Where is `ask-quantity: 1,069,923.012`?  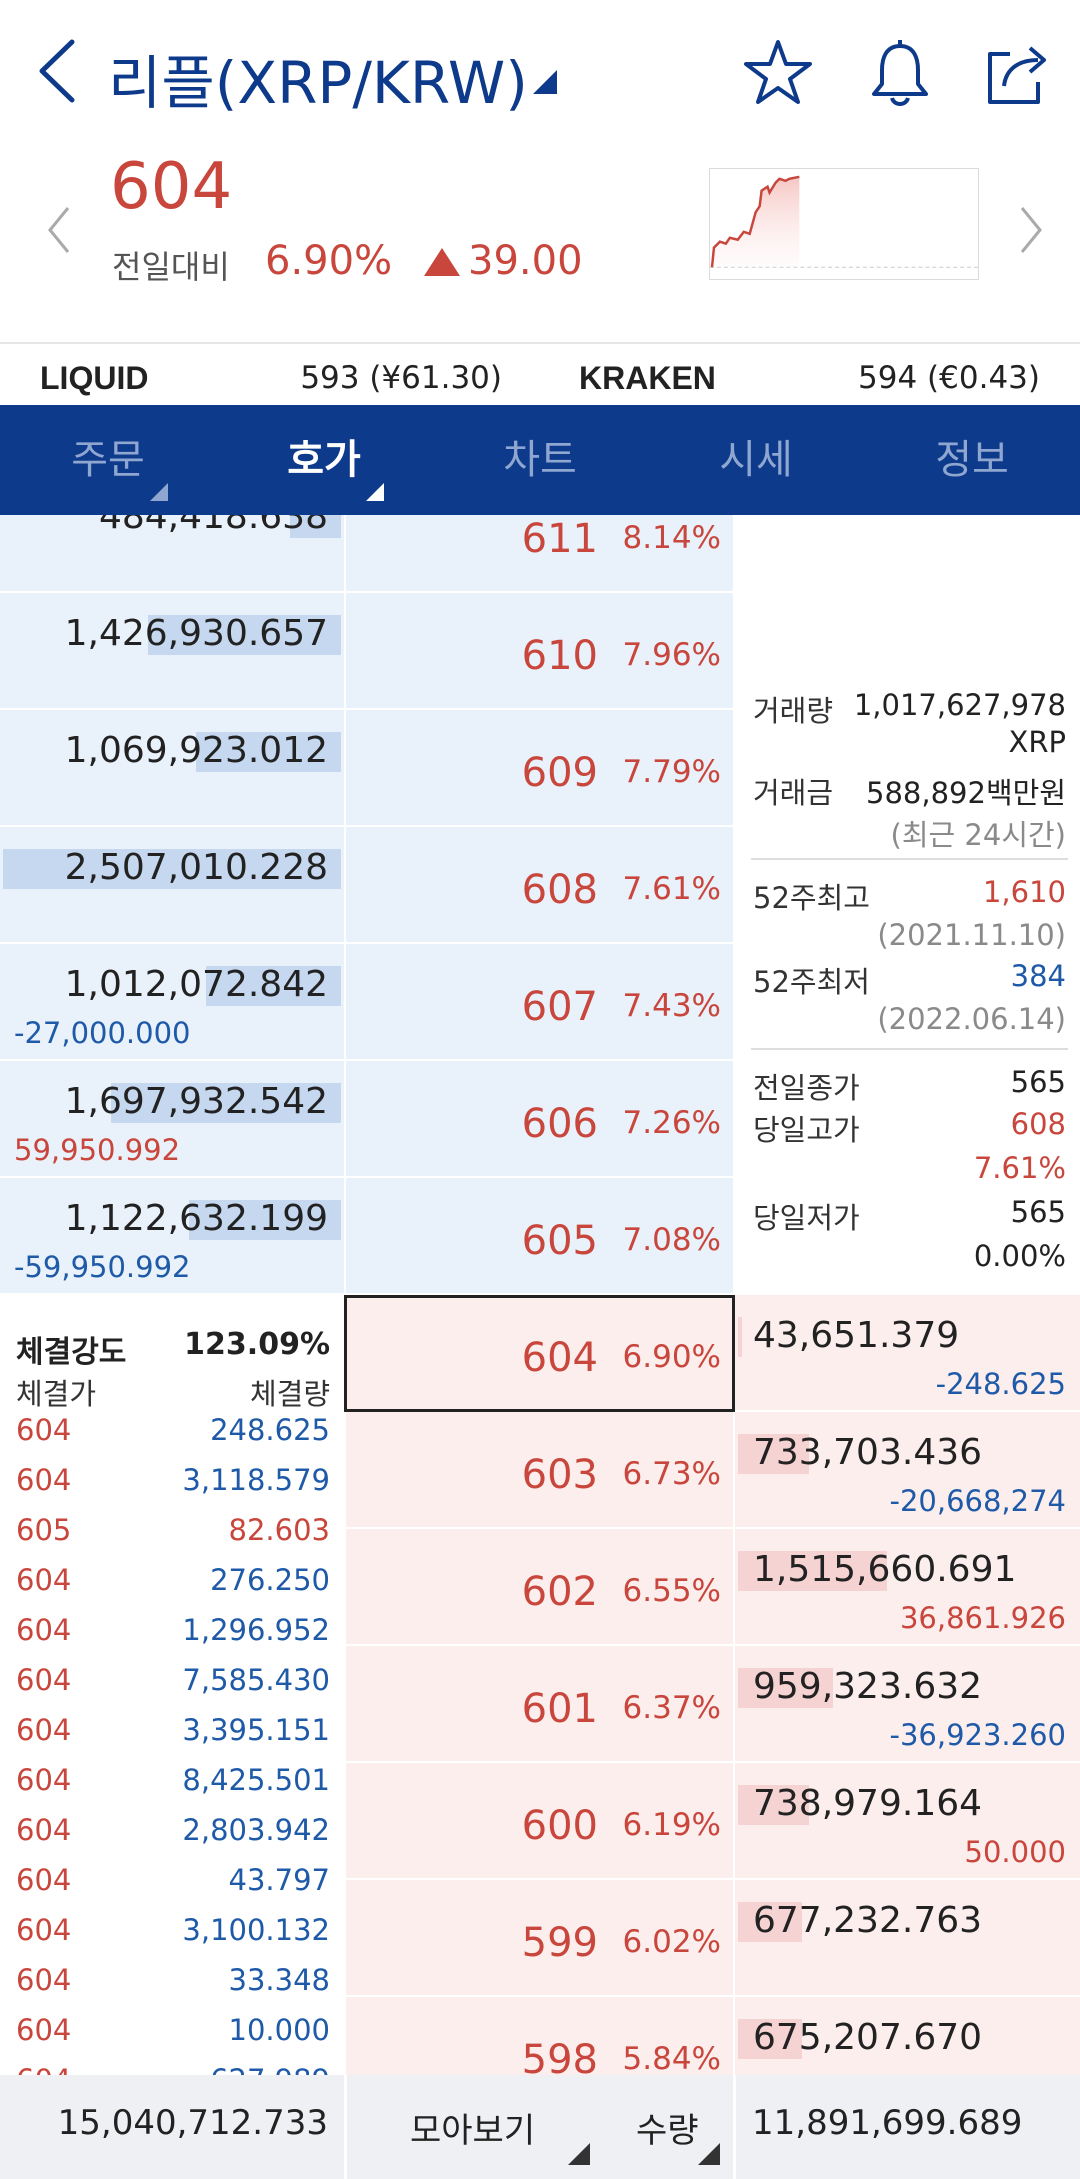
ask-quantity: 1,069,923.012 is located at coordinates (196, 750).